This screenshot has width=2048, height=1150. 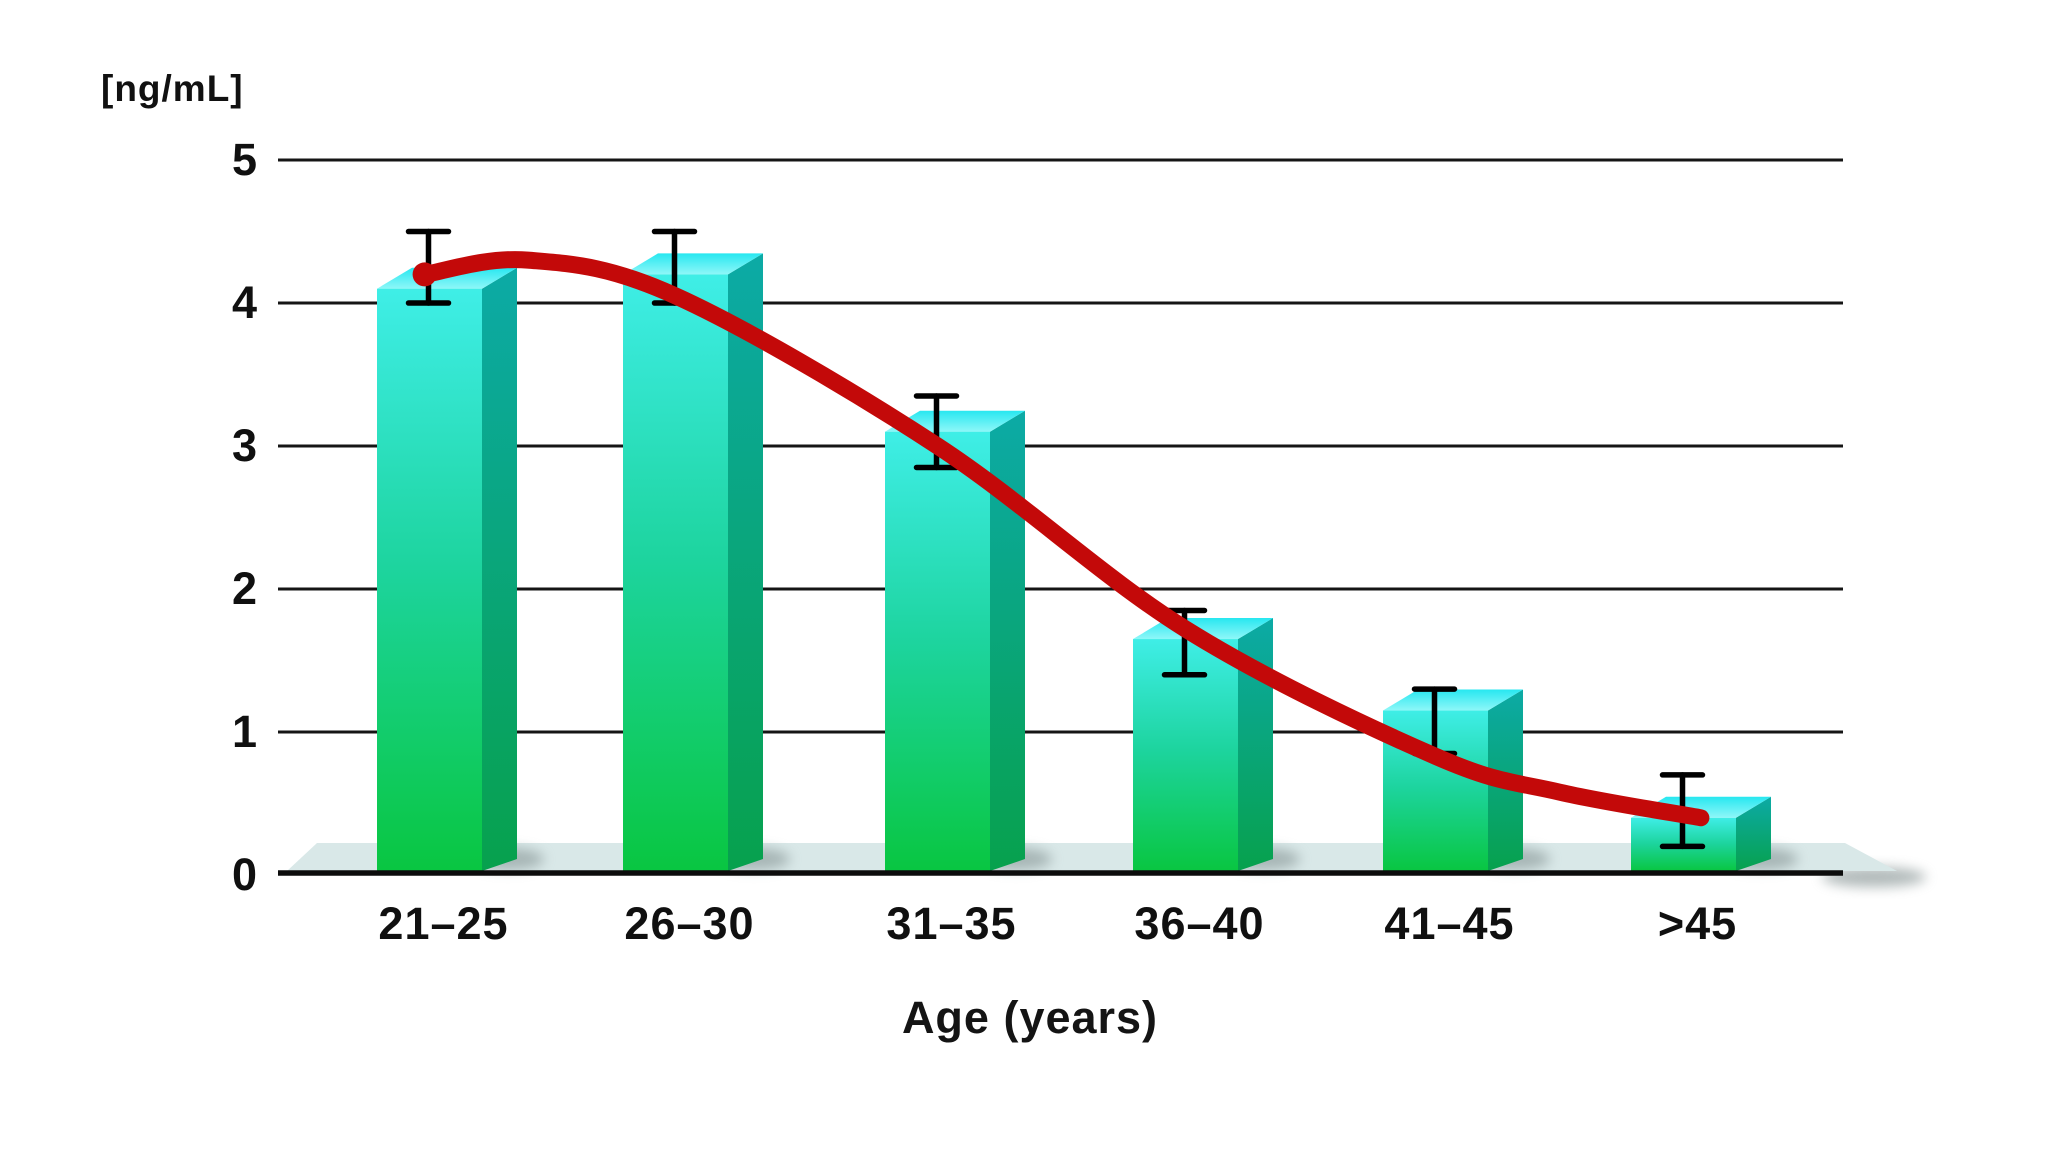 What do you see at coordinates (1030, 1017) in the screenshot?
I see `x-axis-title: Age (years)` at bounding box center [1030, 1017].